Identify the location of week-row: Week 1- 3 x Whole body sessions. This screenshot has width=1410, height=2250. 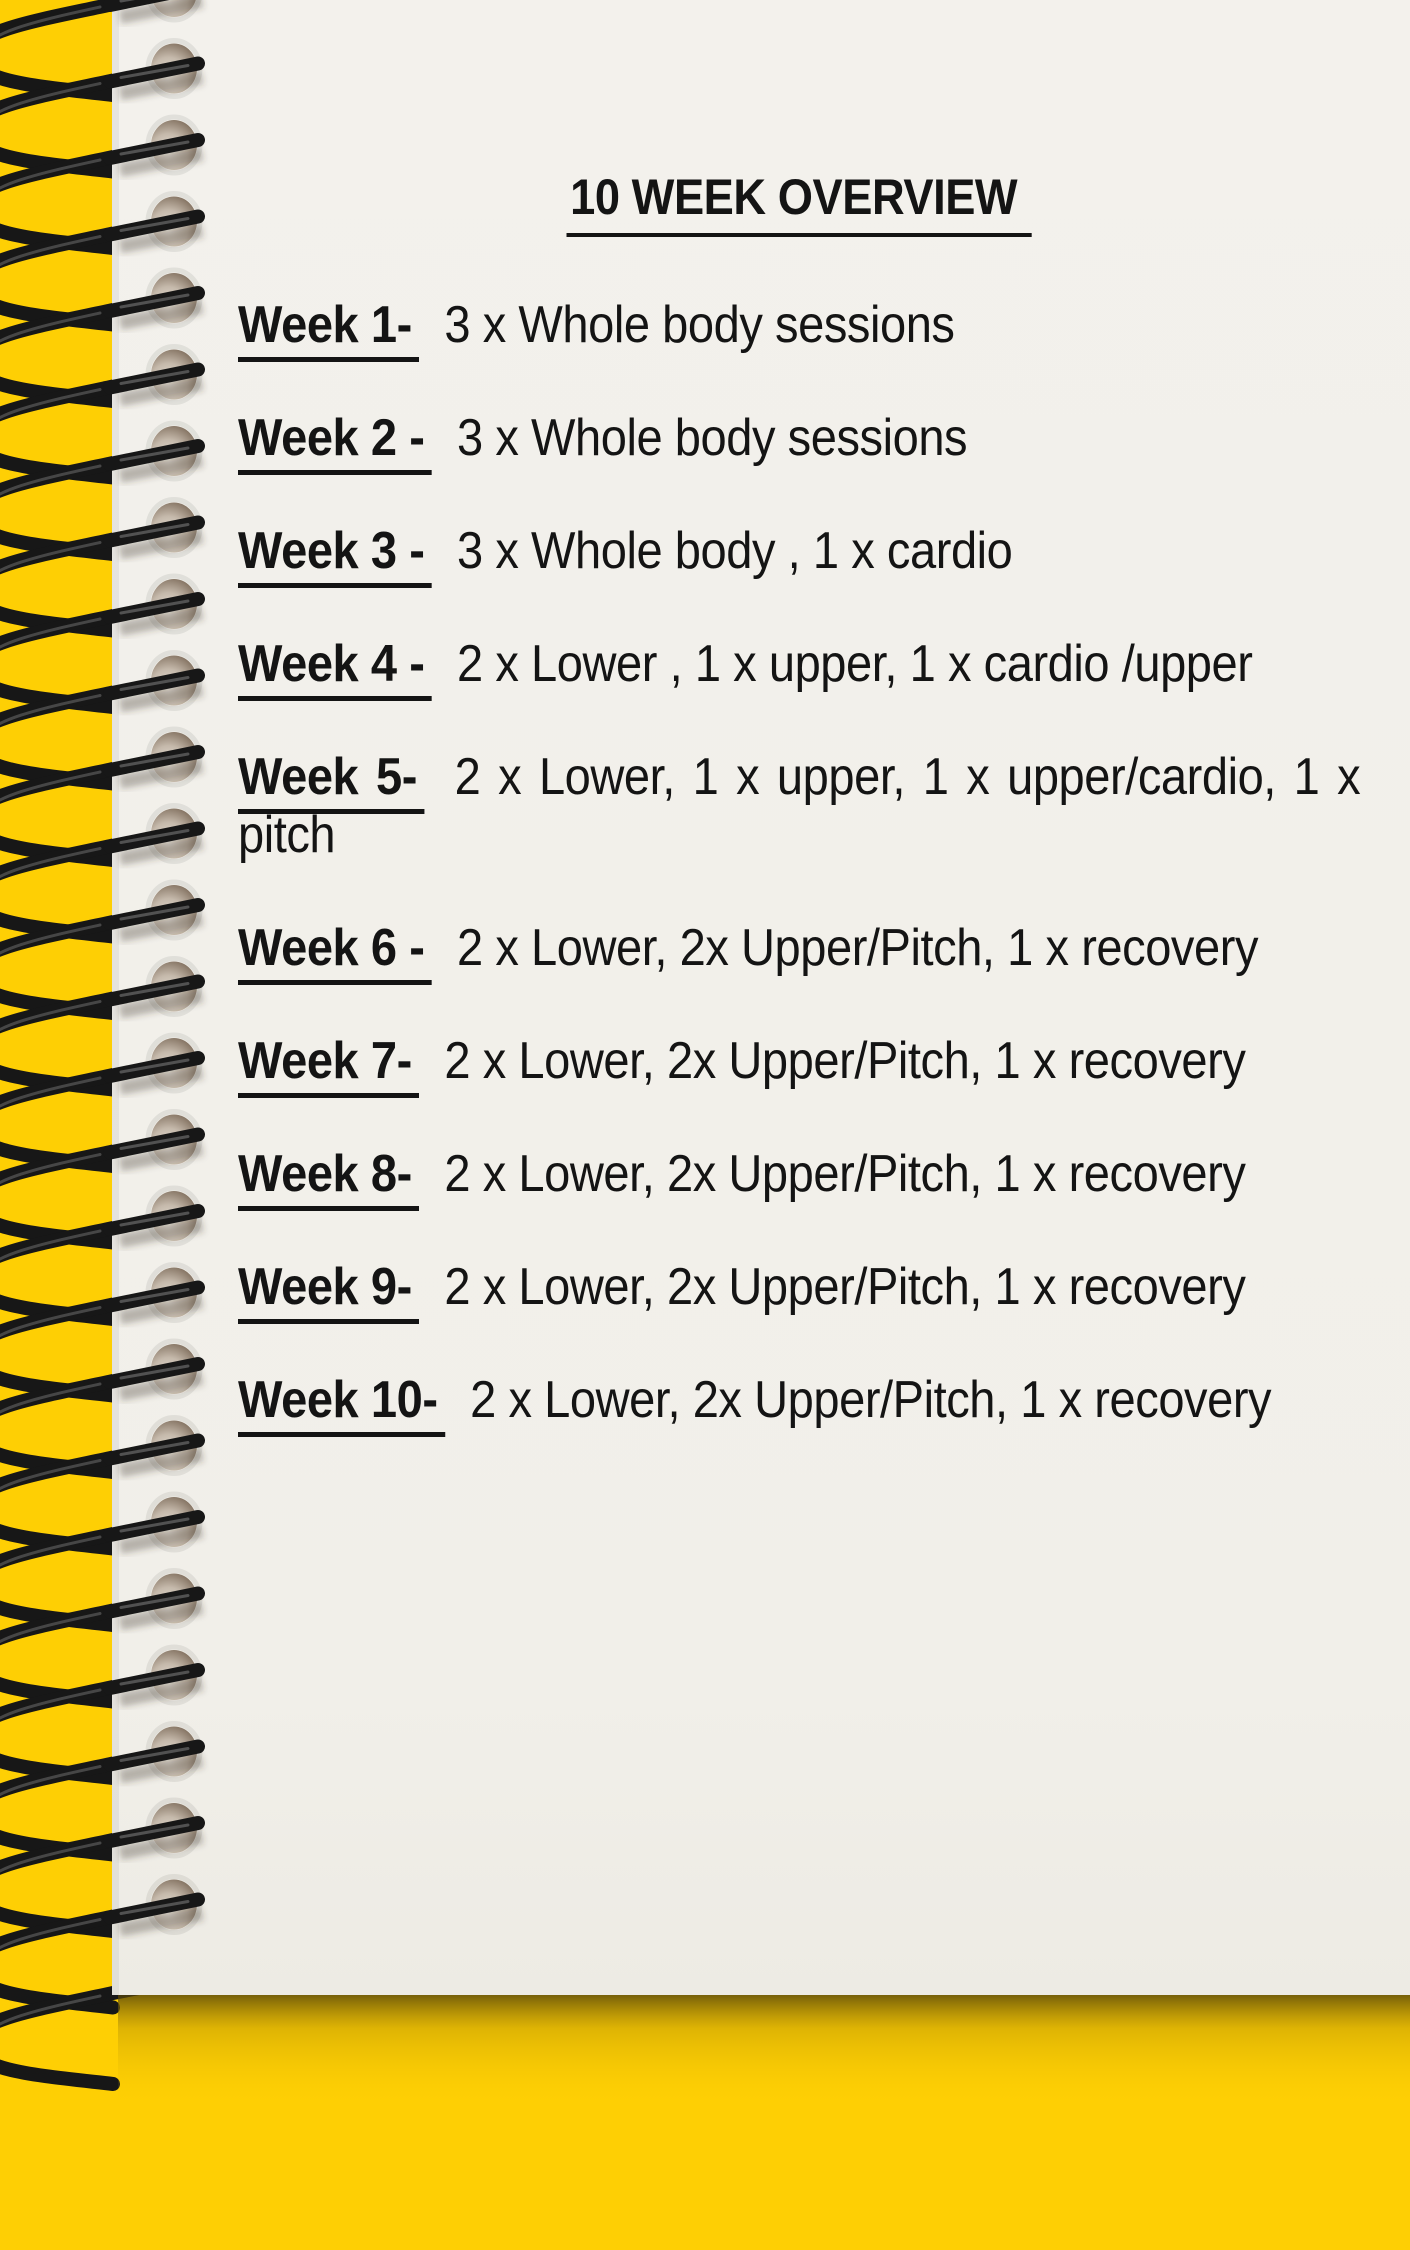
(799, 329).